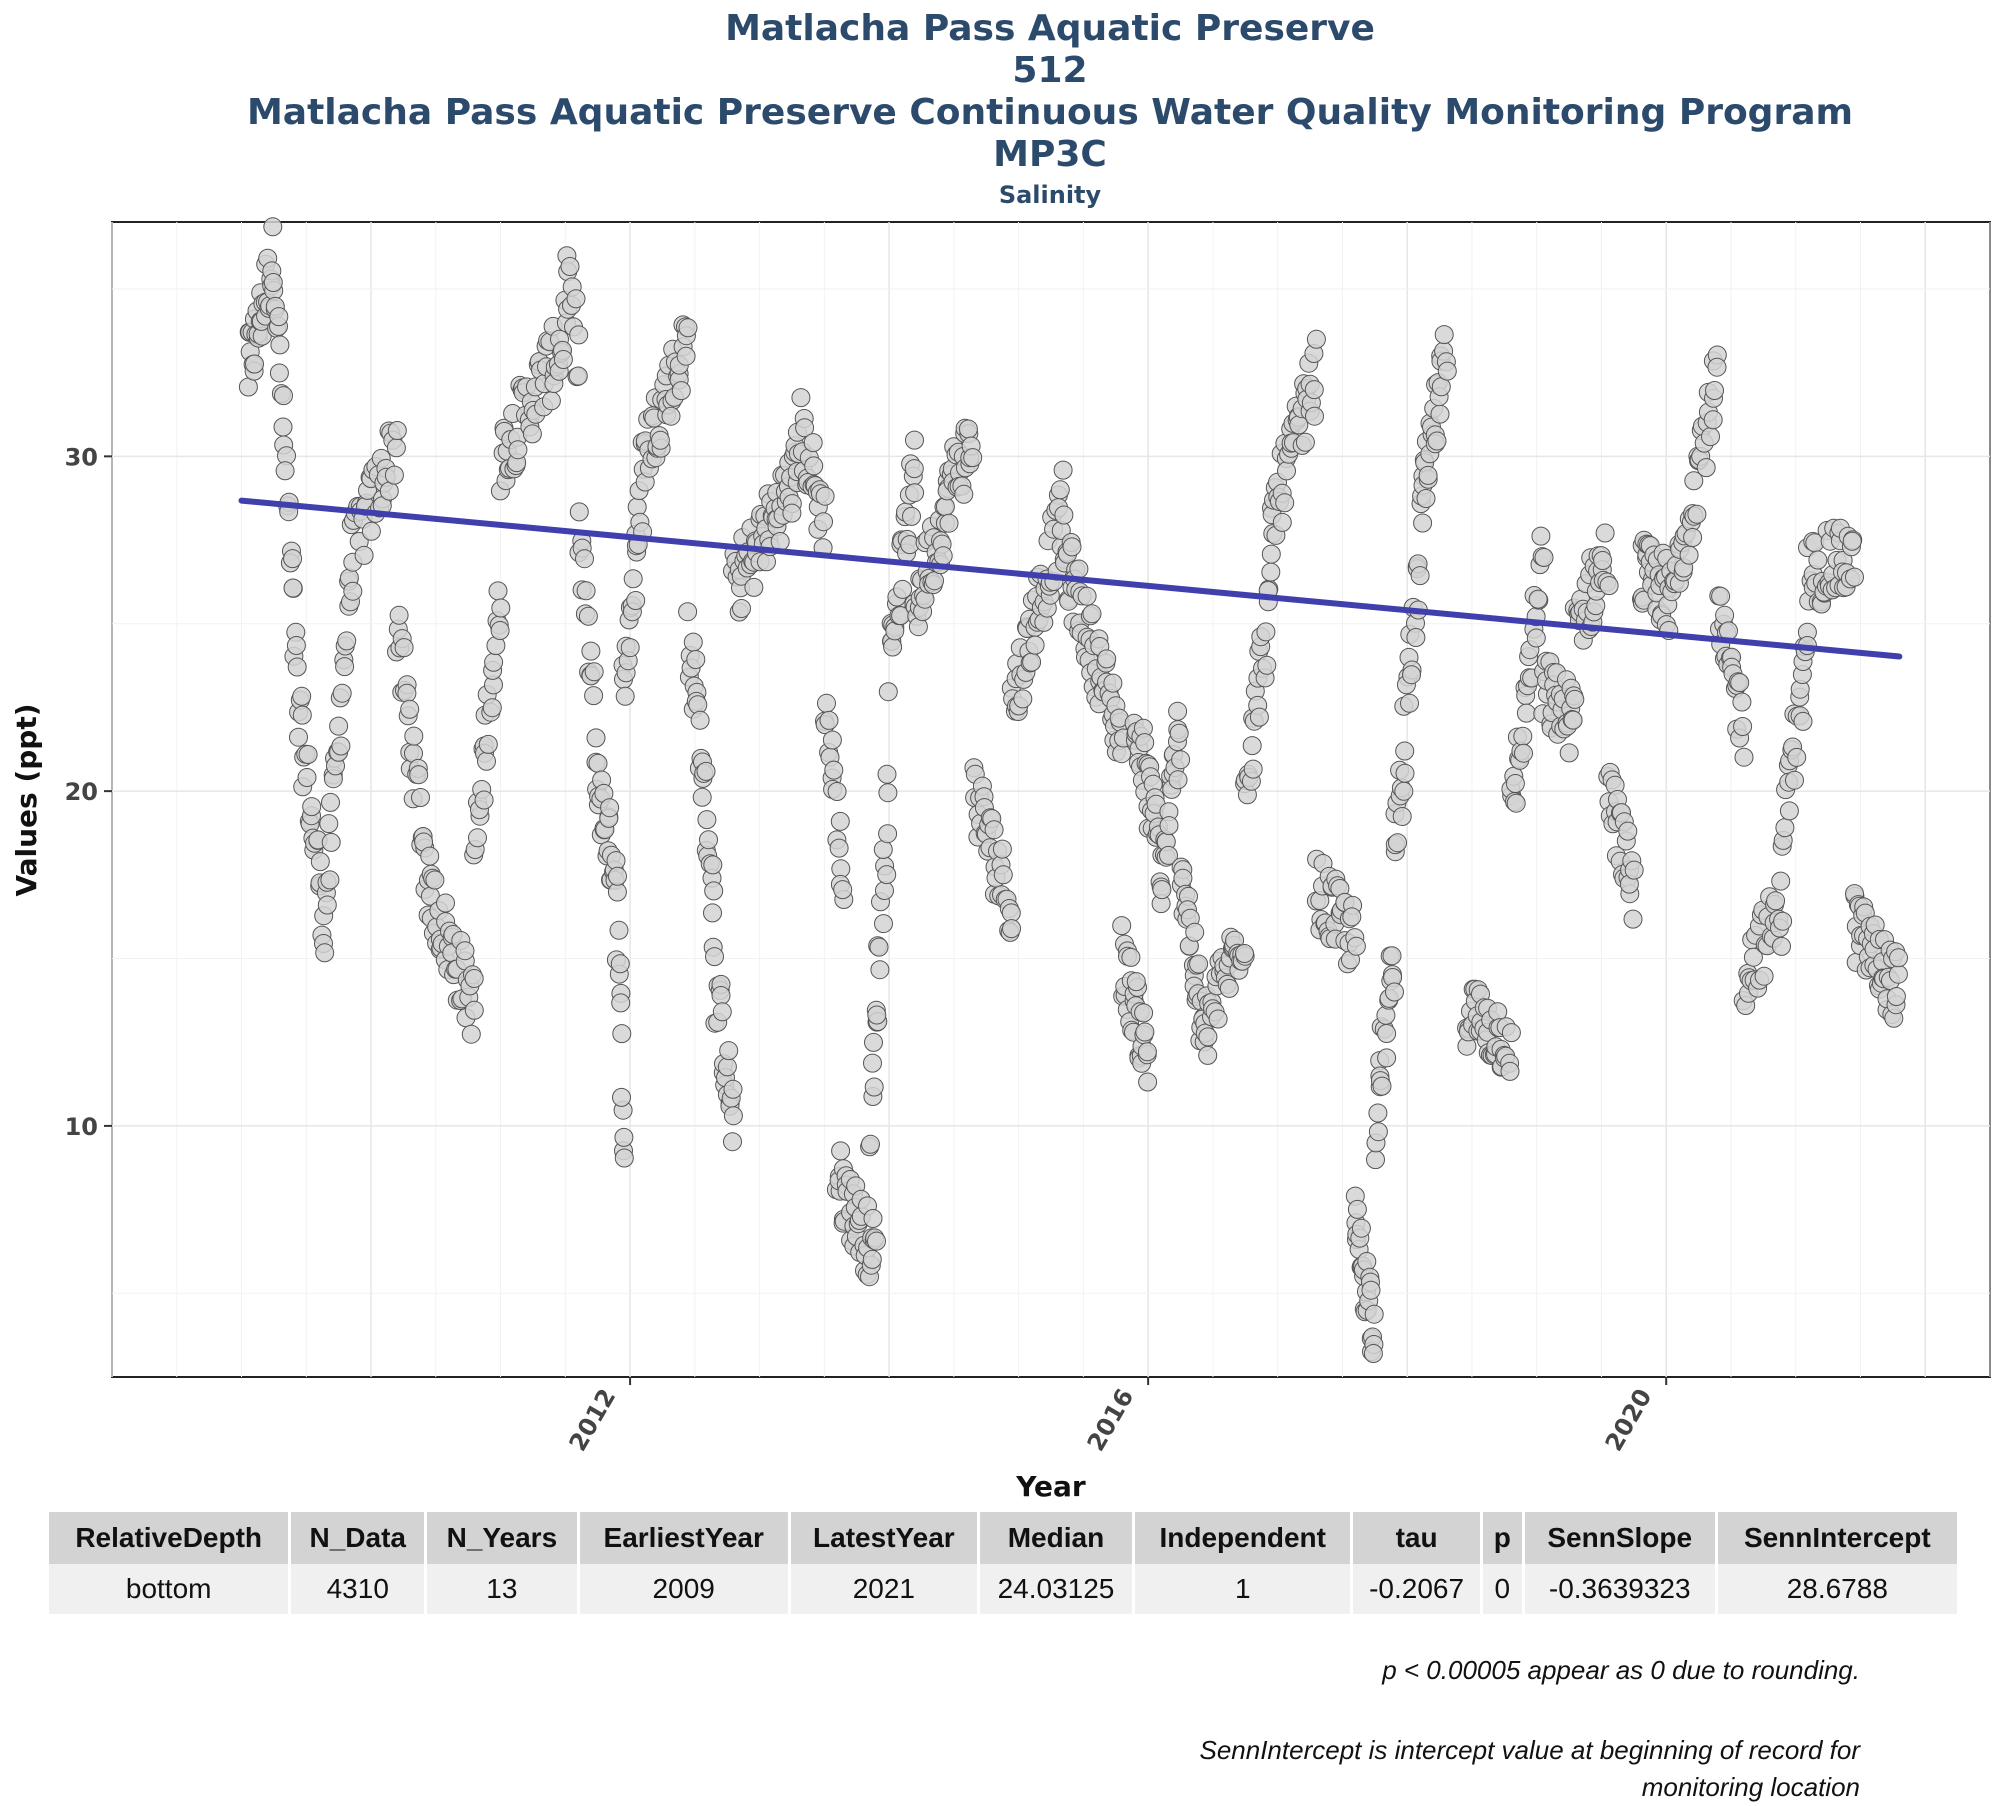 The image size is (2000, 1806). What do you see at coordinates (683, 1589) in the screenshot?
I see `table-cell: 2009` at bounding box center [683, 1589].